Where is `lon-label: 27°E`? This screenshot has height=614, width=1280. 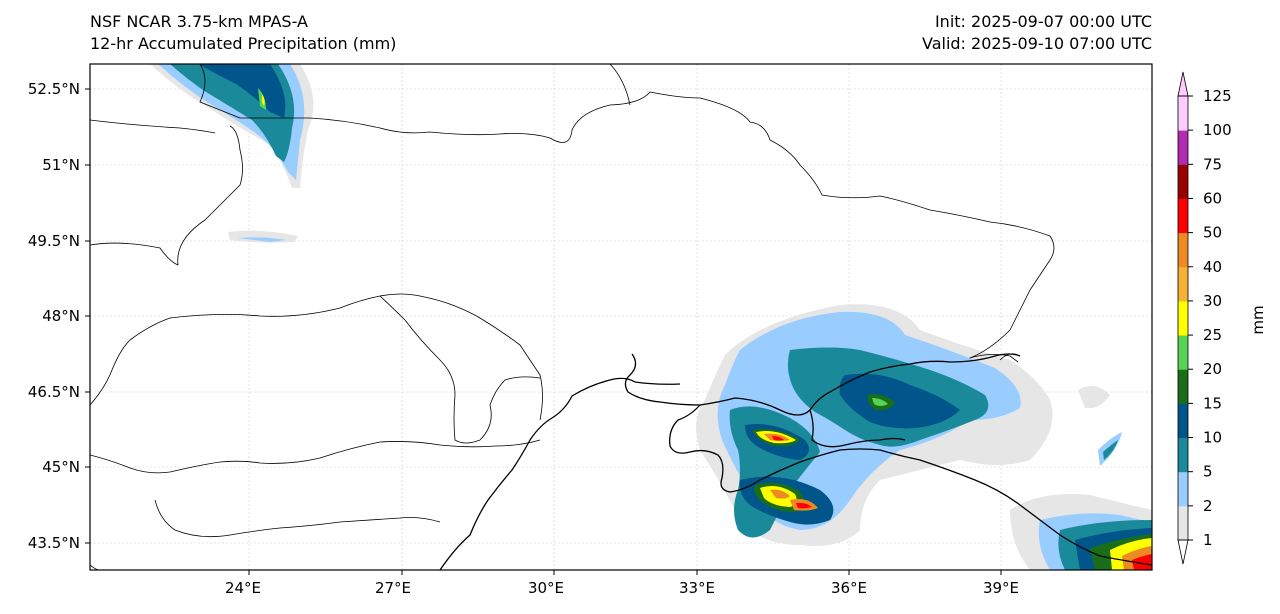
lon-label: 27°E is located at coordinates (393, 588).